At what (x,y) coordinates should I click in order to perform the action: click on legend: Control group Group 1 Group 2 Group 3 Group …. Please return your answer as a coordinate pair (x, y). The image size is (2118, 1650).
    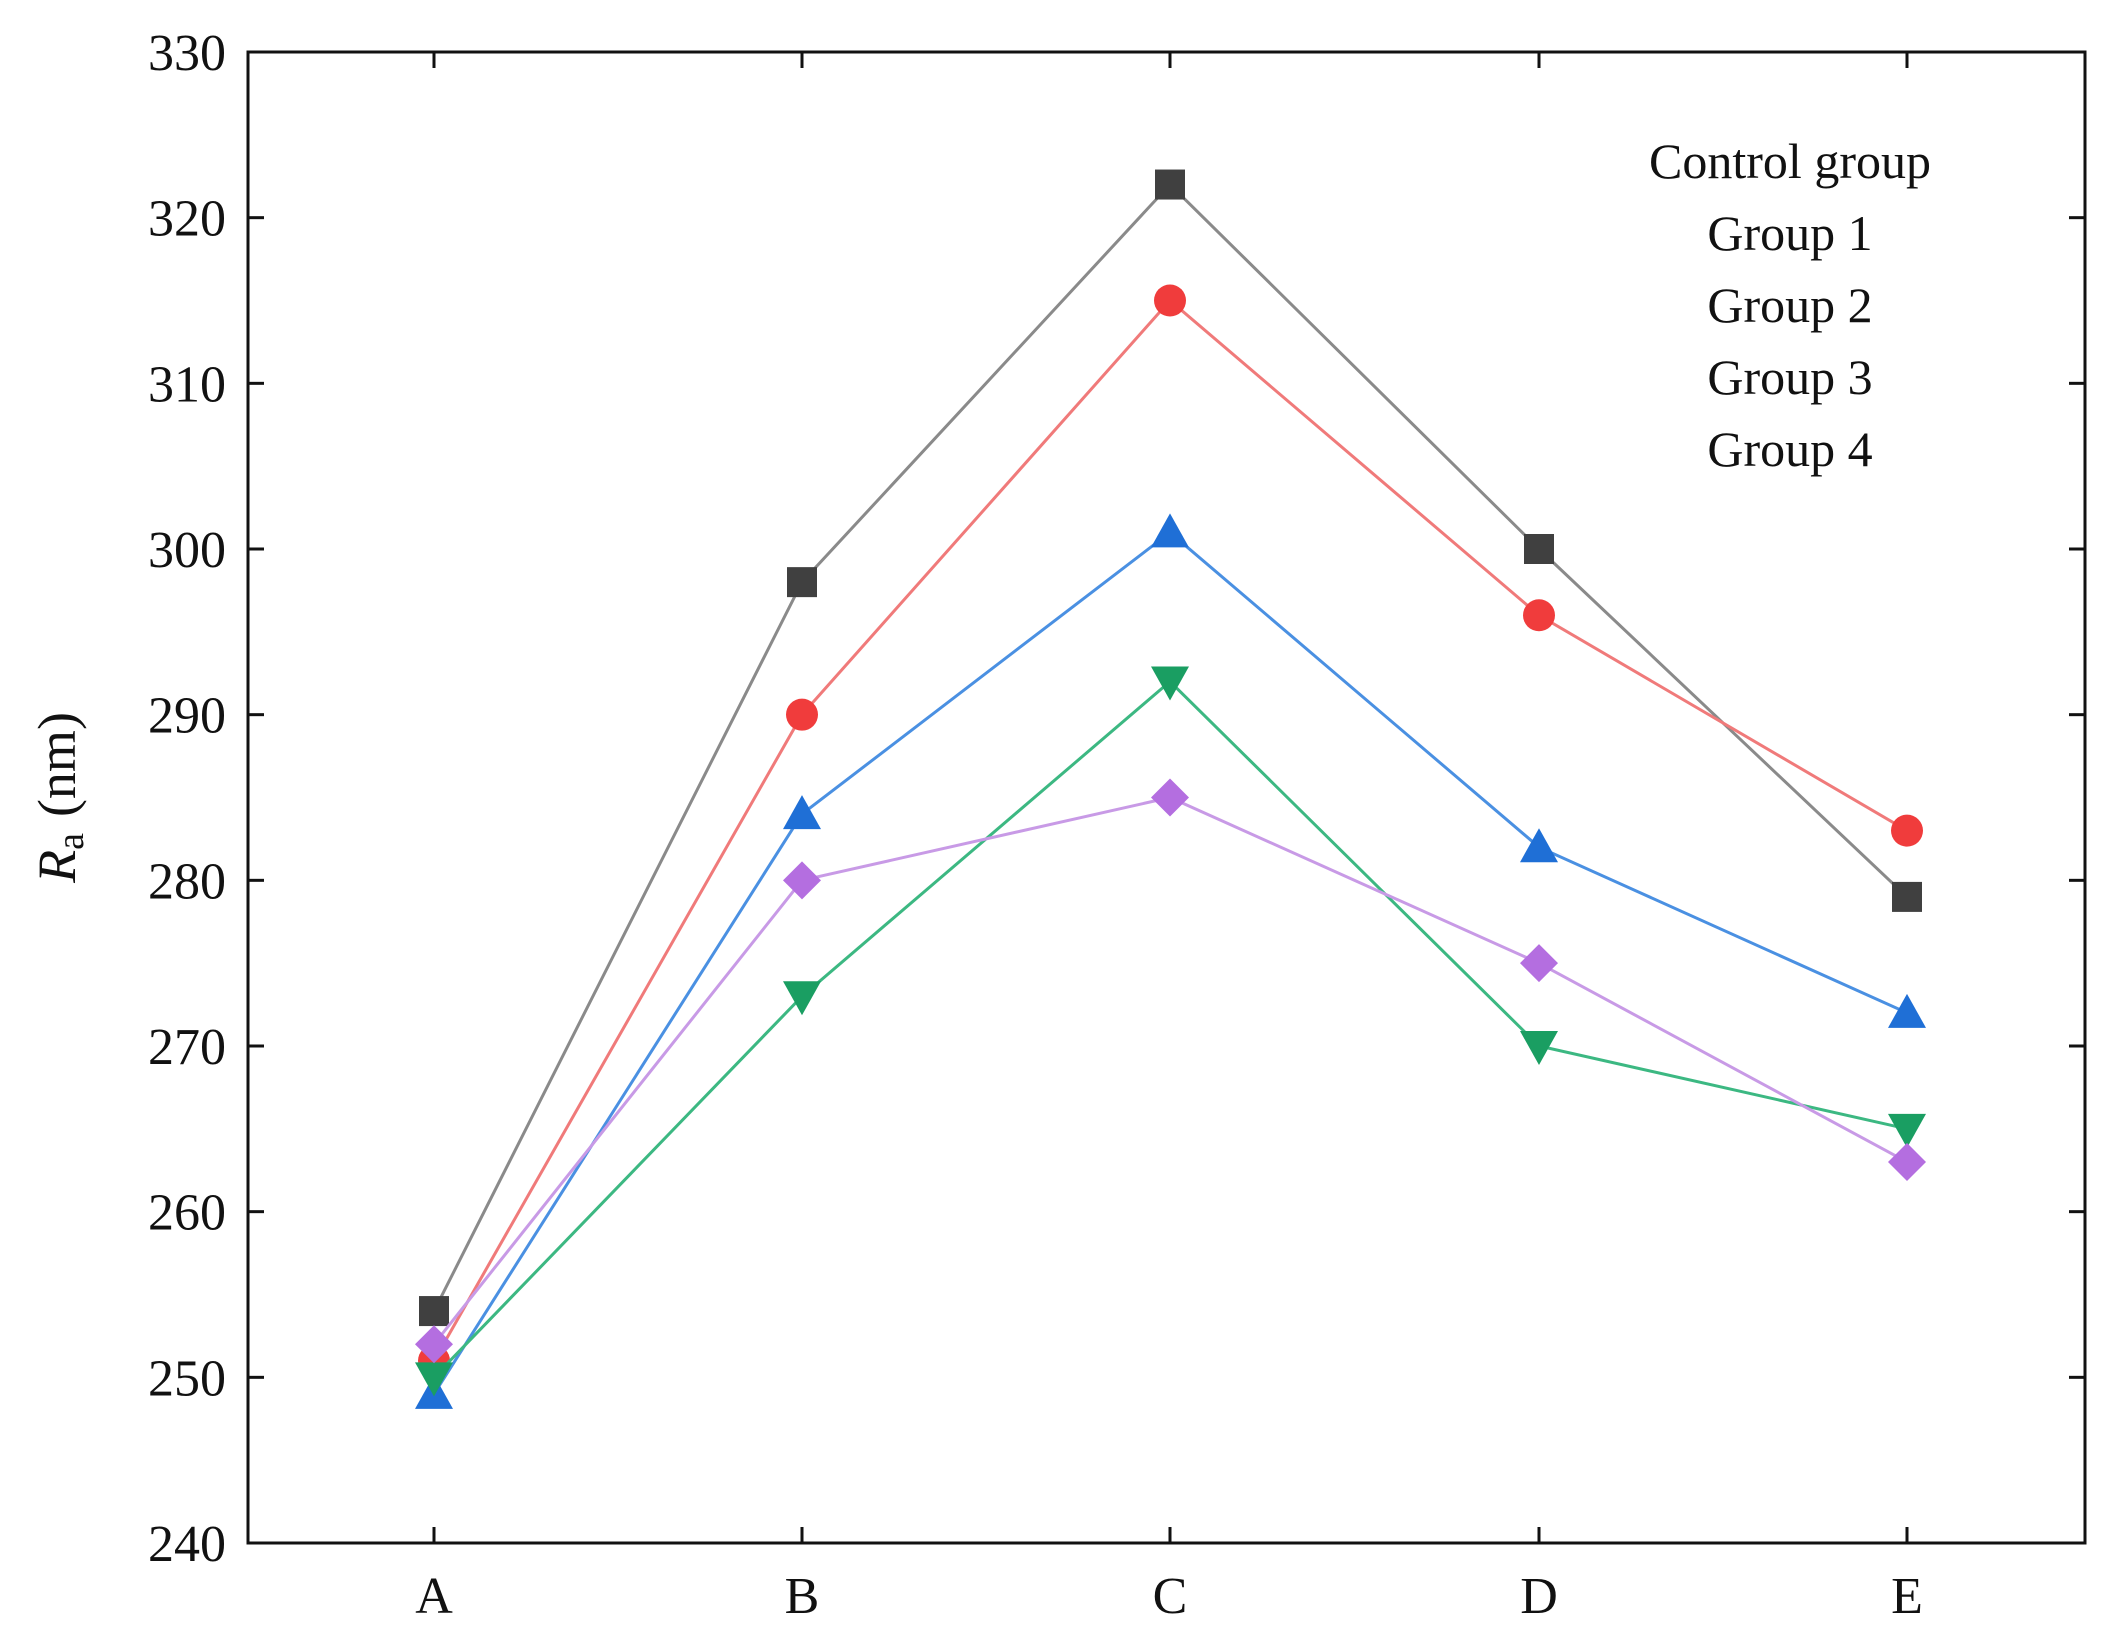
    Looking at the image, I should click on (1790, 305).